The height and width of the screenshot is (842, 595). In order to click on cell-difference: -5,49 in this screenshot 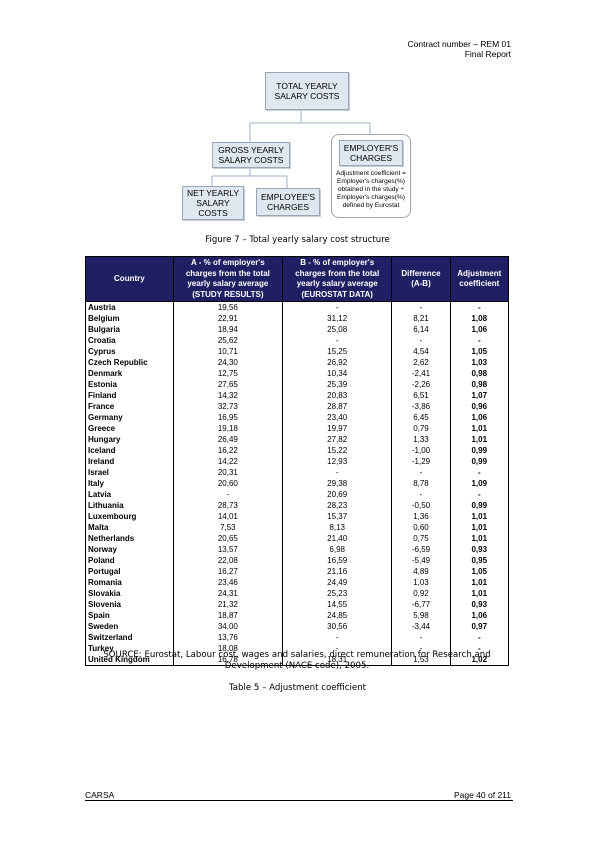, I will do `click(421, 560)`.